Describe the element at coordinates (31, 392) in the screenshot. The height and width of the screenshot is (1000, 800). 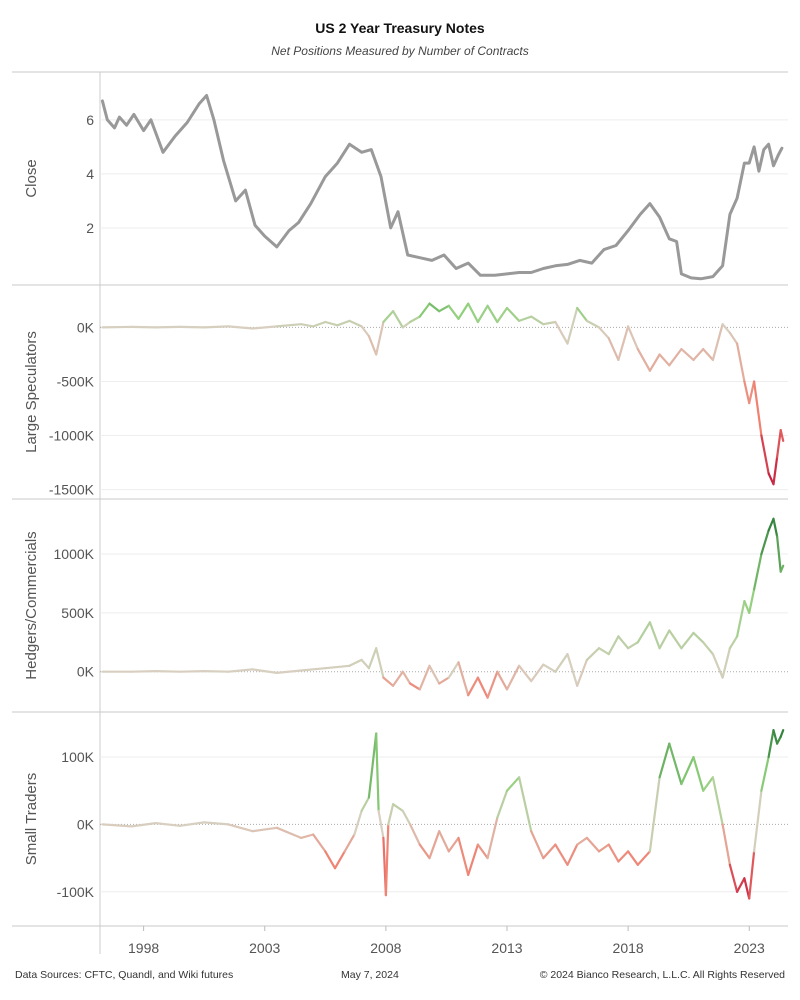
I see `y-axis-title-large-speculators: Large Speculators` at that location.